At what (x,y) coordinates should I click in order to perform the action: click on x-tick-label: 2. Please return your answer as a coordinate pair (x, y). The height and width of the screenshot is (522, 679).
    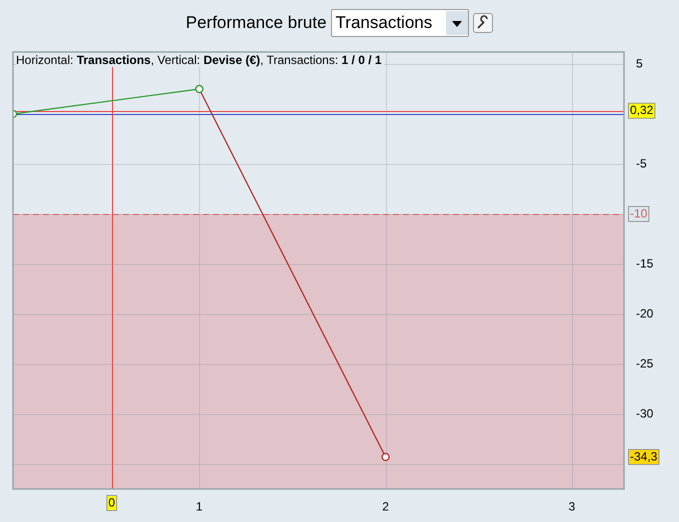
    Looking at the image, I should click on (386, 507).